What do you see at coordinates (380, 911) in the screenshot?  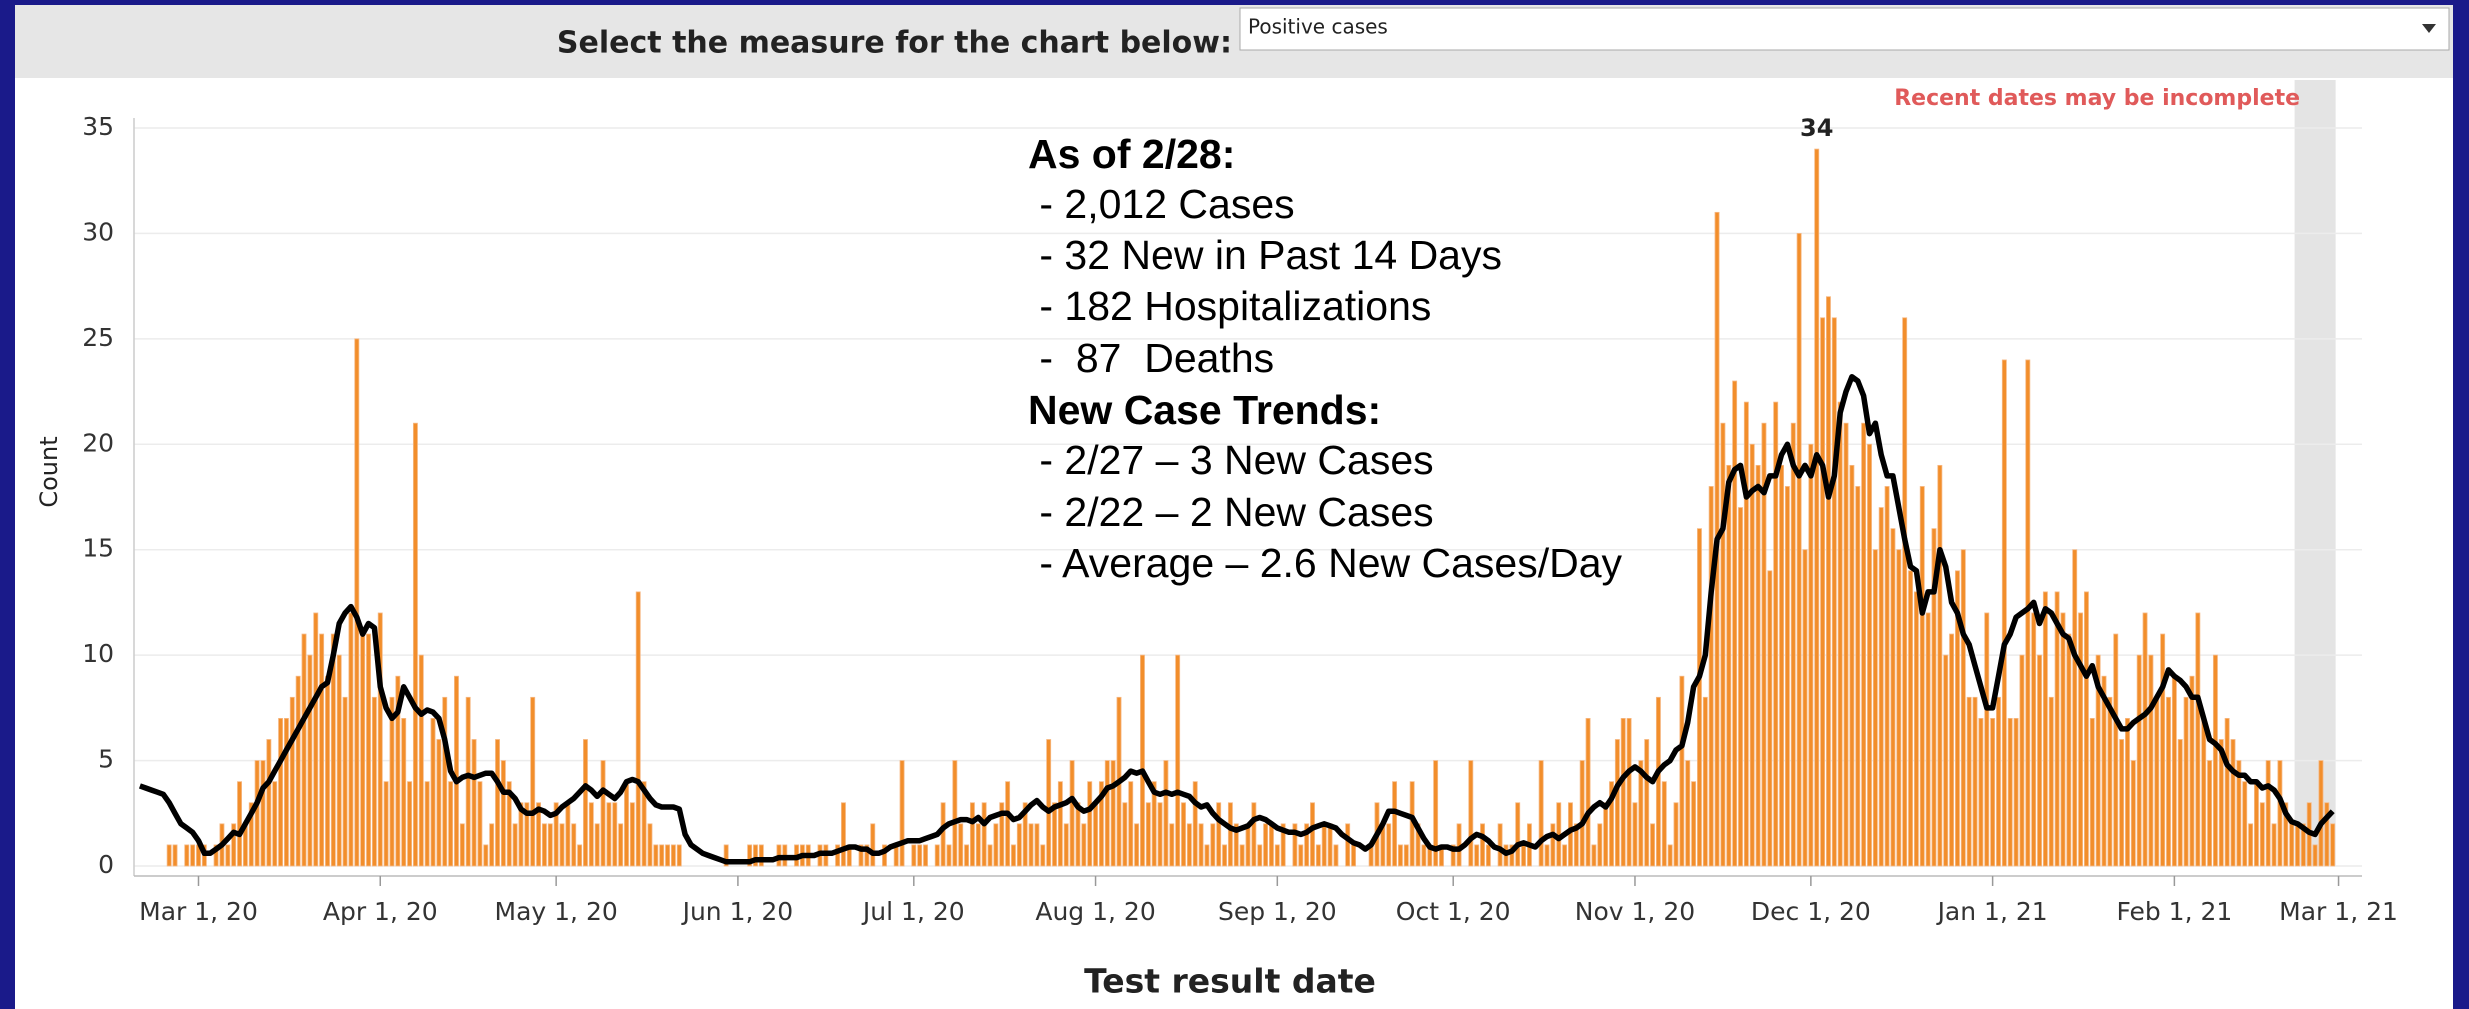 I see `x-tick-label: Apr 1, 20` at bounding box center [380, 911].